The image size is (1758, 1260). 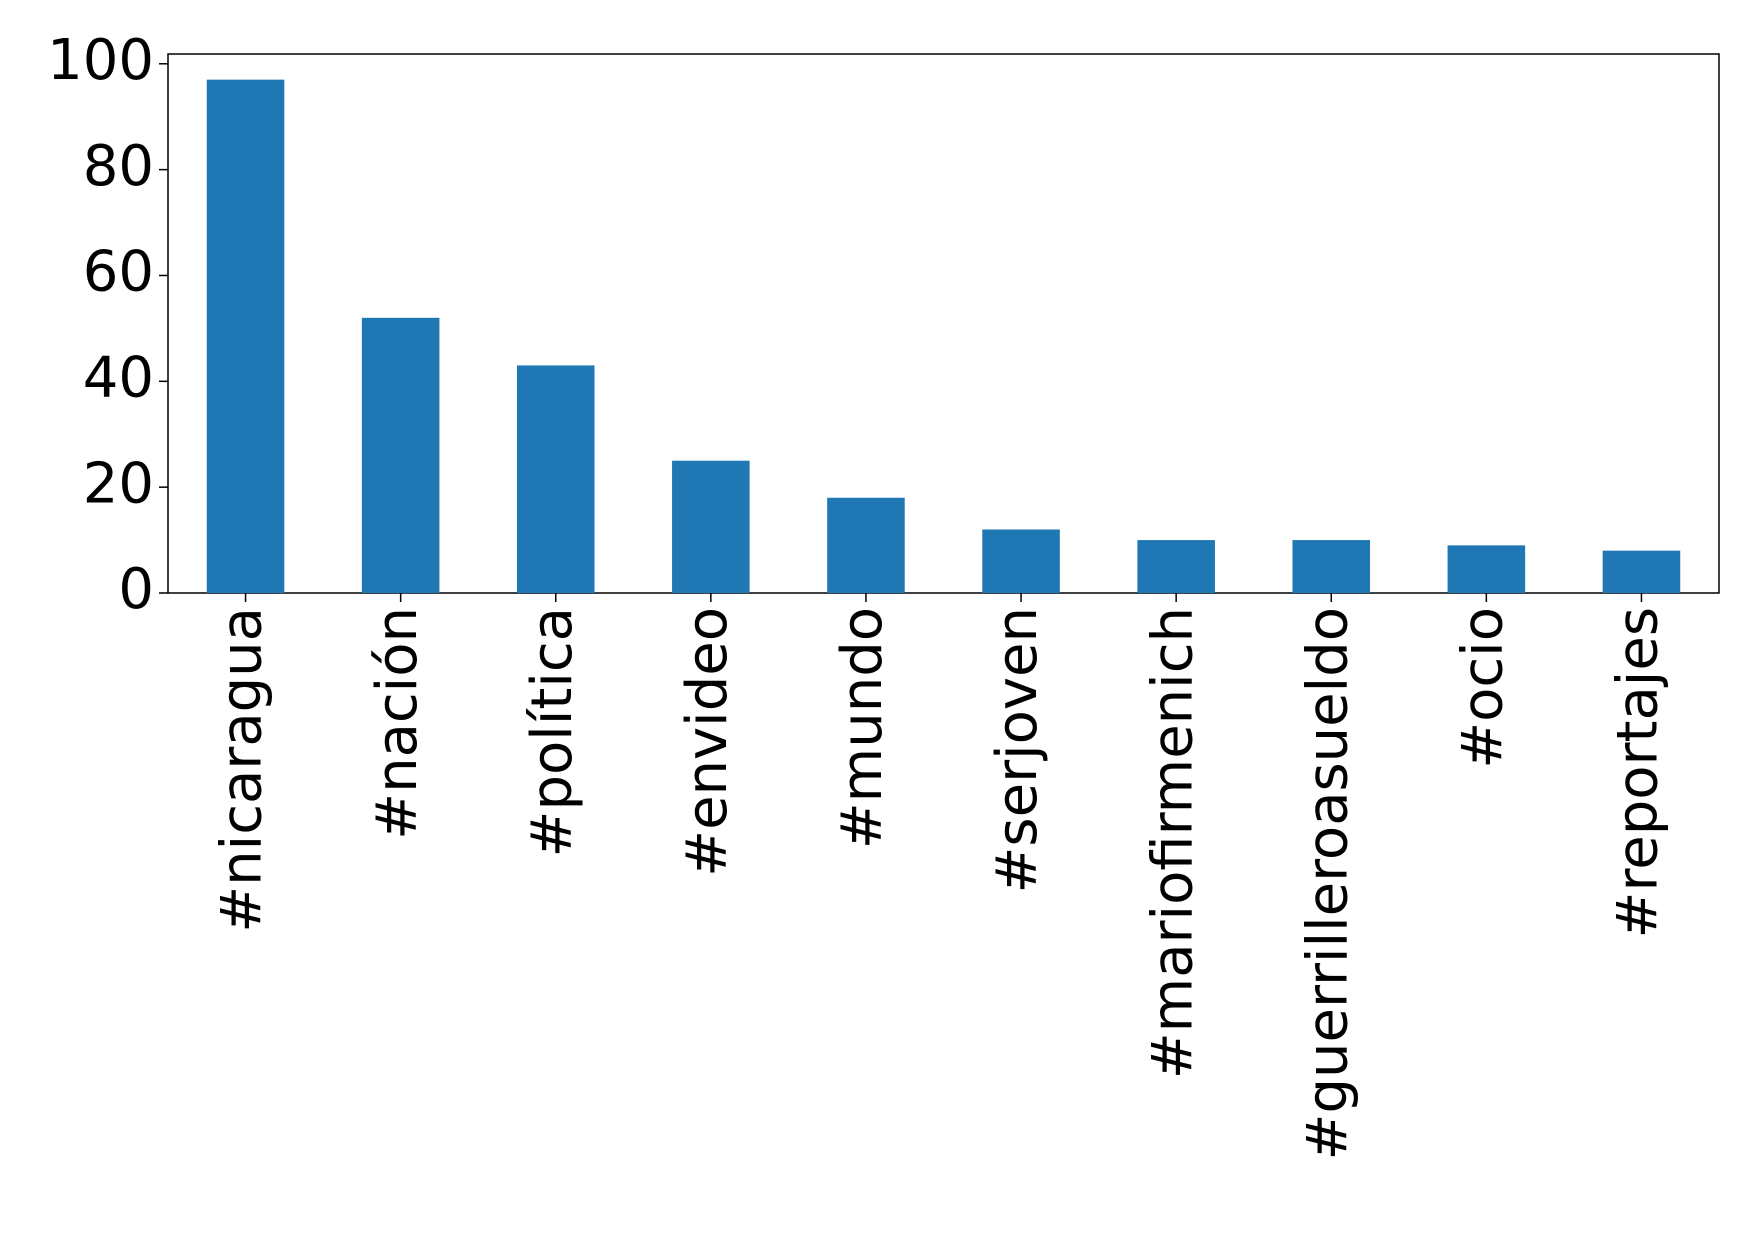 What do you see at coordinates (118, 377) in the screenshot?
I see `y-tick-label: 40` at bounding box center [118, 377].